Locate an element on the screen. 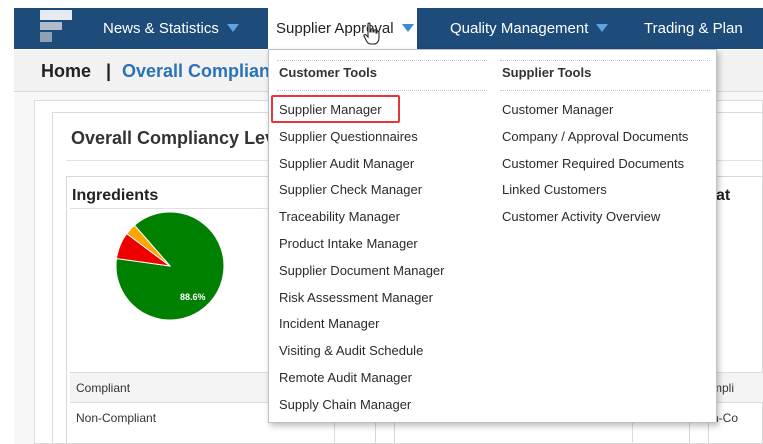 This screenshot has width=763, height=444. menu-item-supplier-manager: Supplier Manager is located at coordinates (330, 109).